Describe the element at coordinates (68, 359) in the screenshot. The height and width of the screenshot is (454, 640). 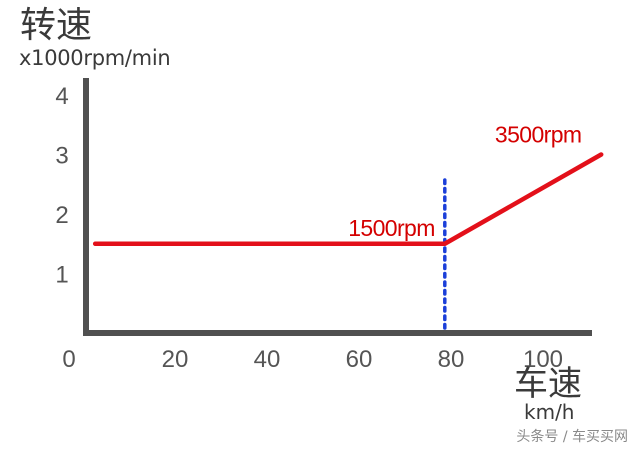
I see `x-tick-label: 0` at that location.